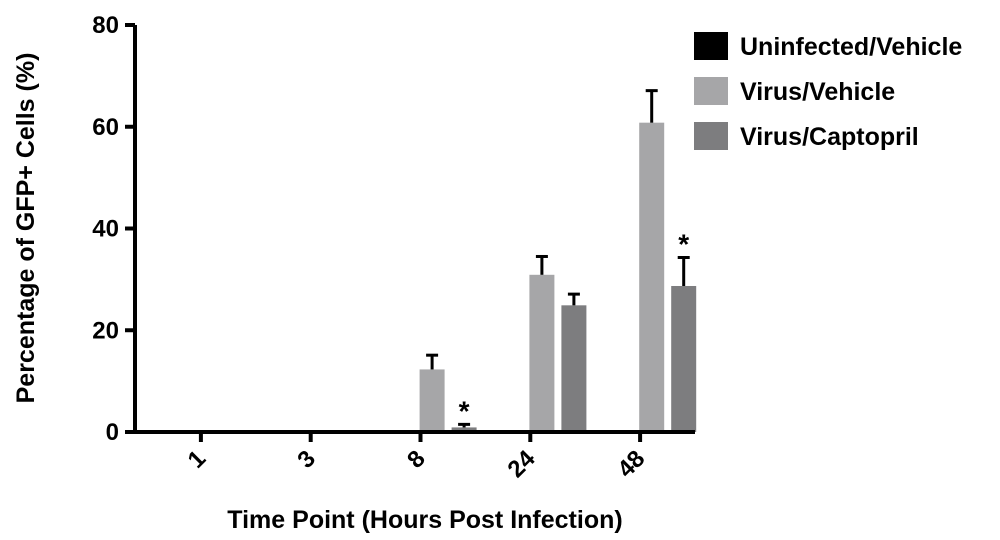  I want to click on y-tick-label: 0, so click(112, 432).